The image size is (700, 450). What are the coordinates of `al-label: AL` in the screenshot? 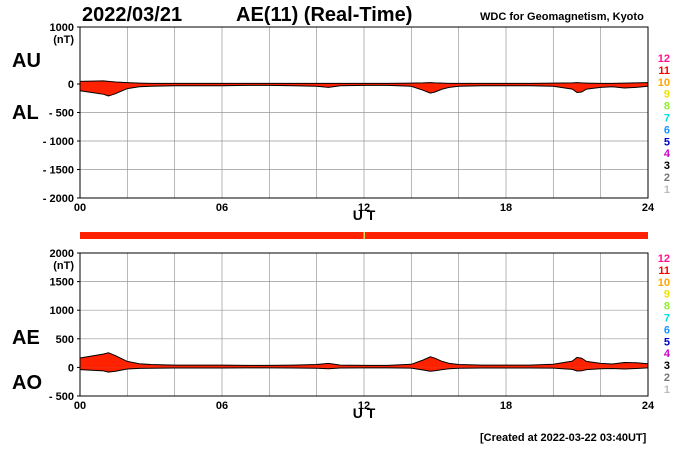 It's located at (25, 113).